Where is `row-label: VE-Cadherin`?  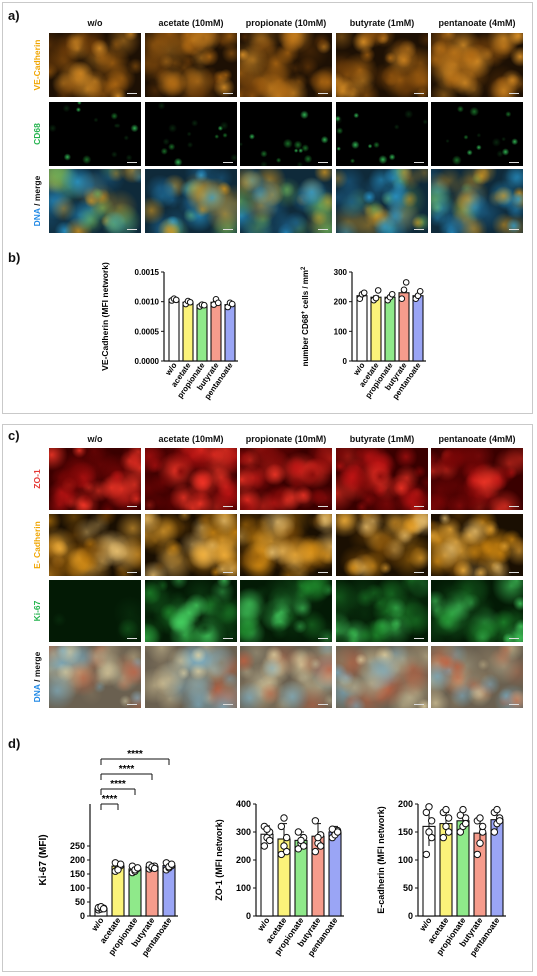 row-label: VE-Cadherin is located at coordinates (38, 65).